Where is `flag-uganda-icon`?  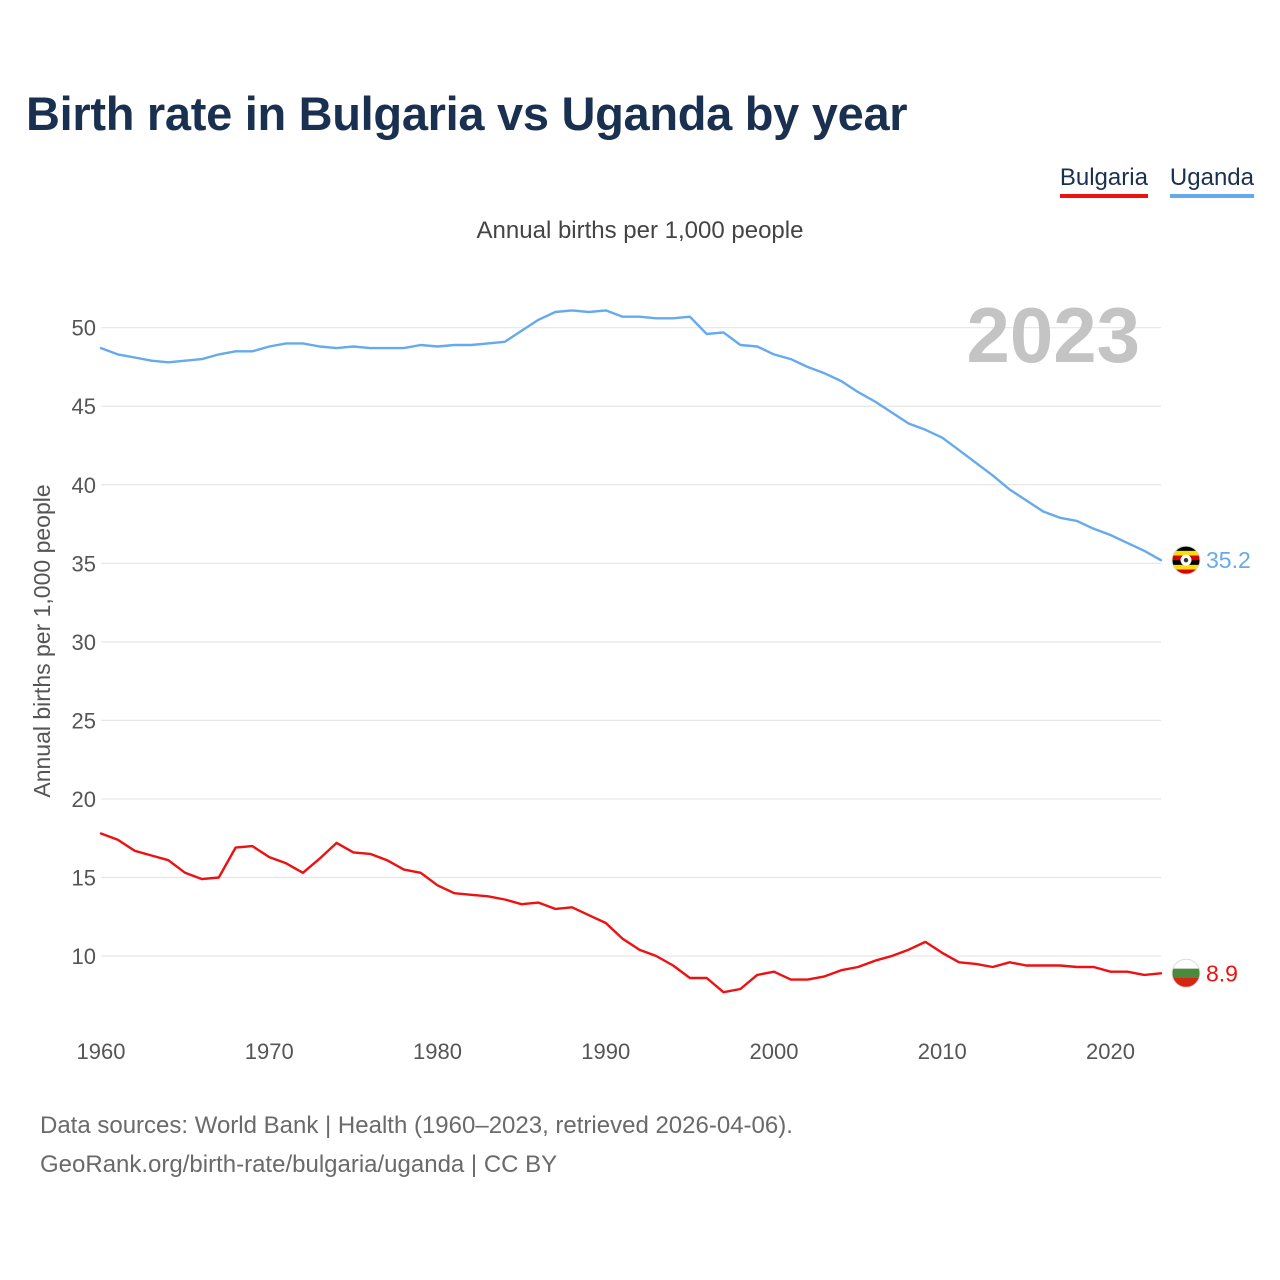
flag-uganda-icon is located at coordinates (1186, 560).